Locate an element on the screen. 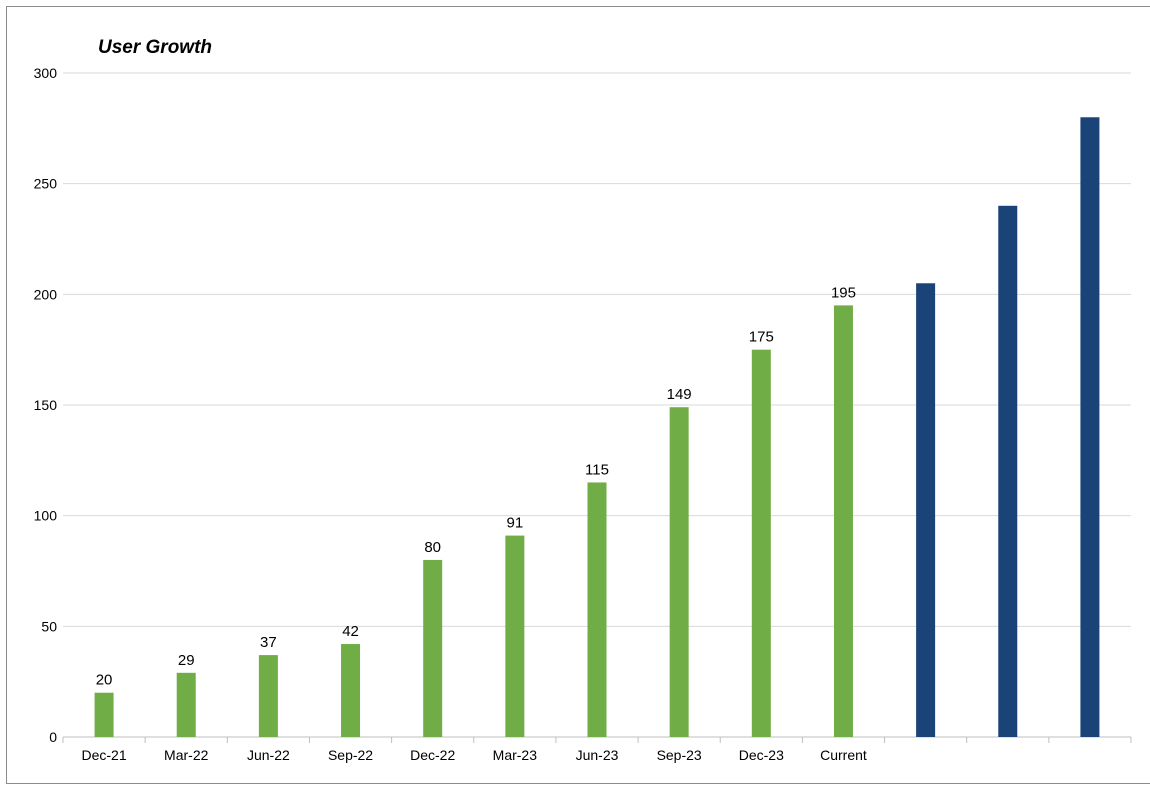 The width and height of the screenshot is (1150, 785). y-tick-label: 150 is located at coordinates (46, 405).